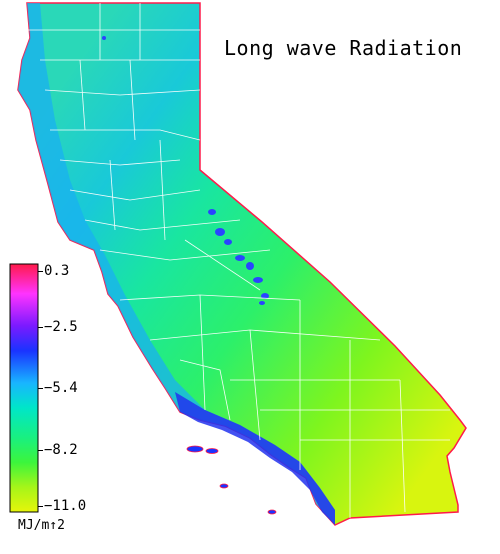 This screenshot has width=500, height=554. What do you see at coordinates (61, 450) in the screenshot?
I see `legend-tick-3: −8.2` at bounding box center [61, 450].